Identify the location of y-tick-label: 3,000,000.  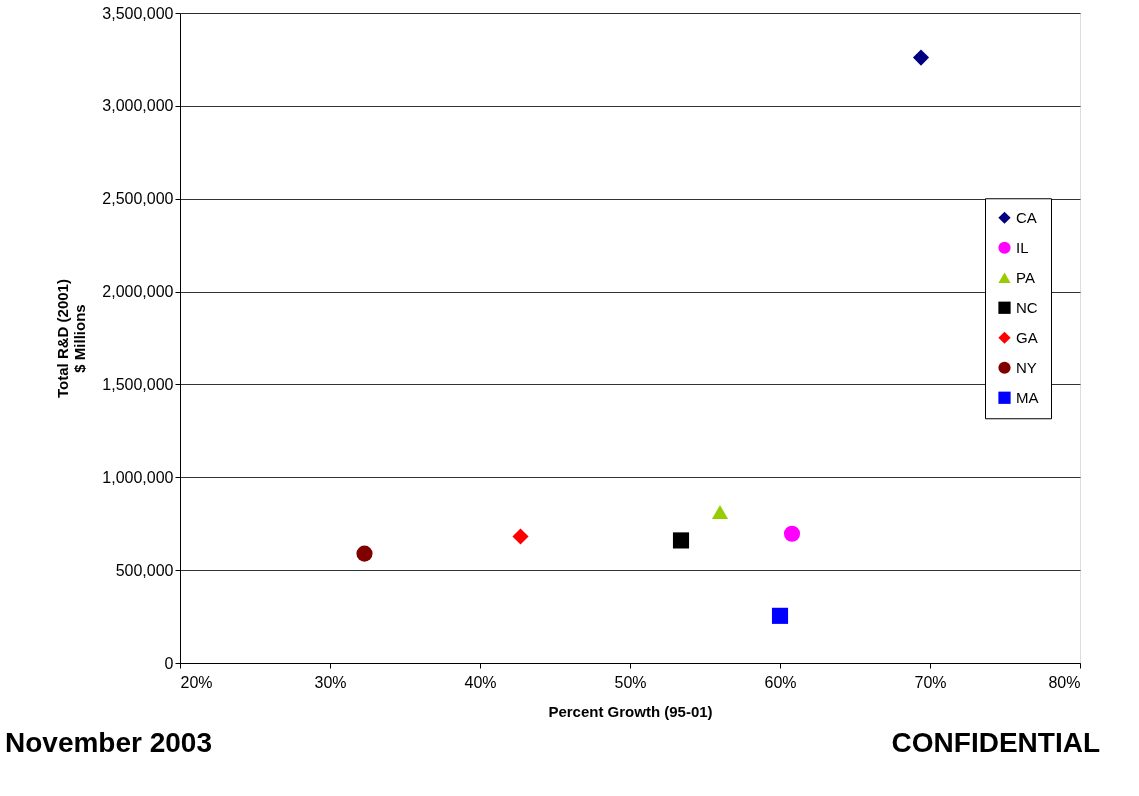
(138, 106).